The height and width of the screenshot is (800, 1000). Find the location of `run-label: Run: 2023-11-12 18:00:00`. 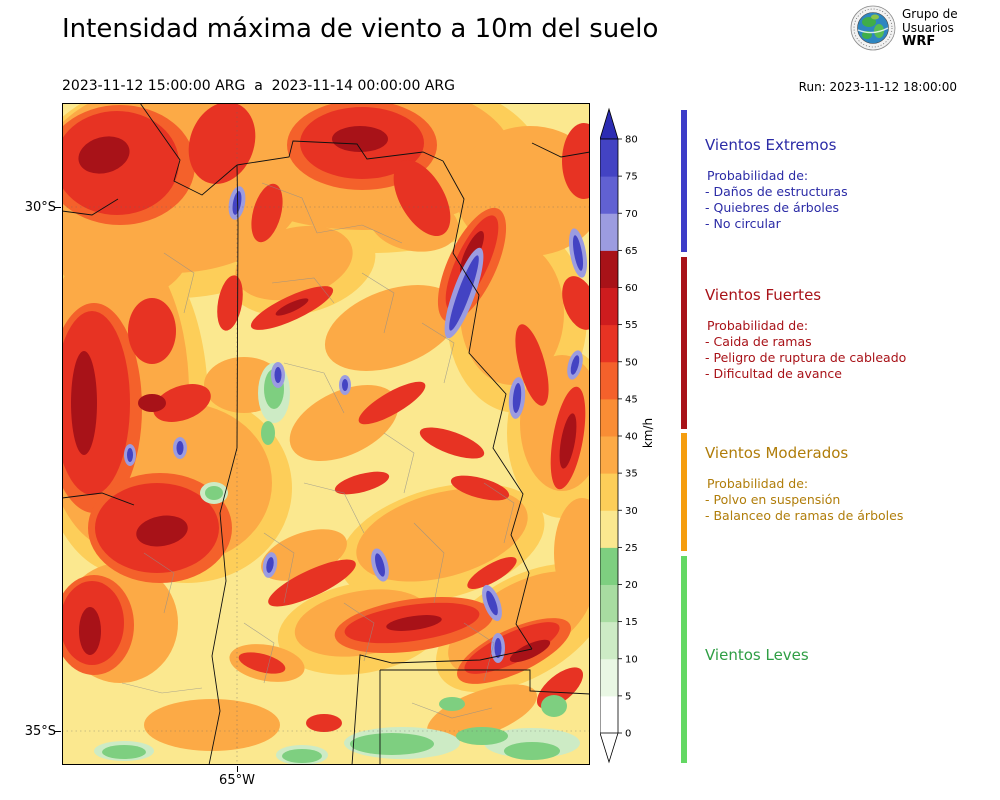

run-label: Run: 2023-11-12 18:00:00 is located at coordinates (877, 87).